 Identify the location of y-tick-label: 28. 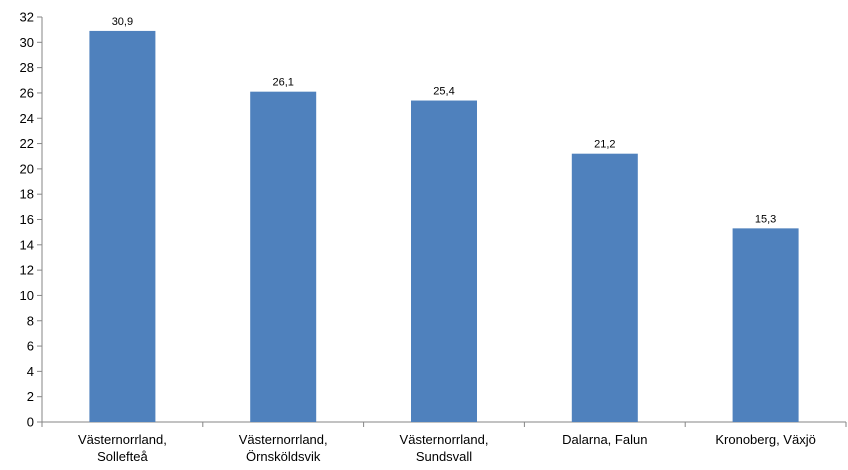
(27, 67).